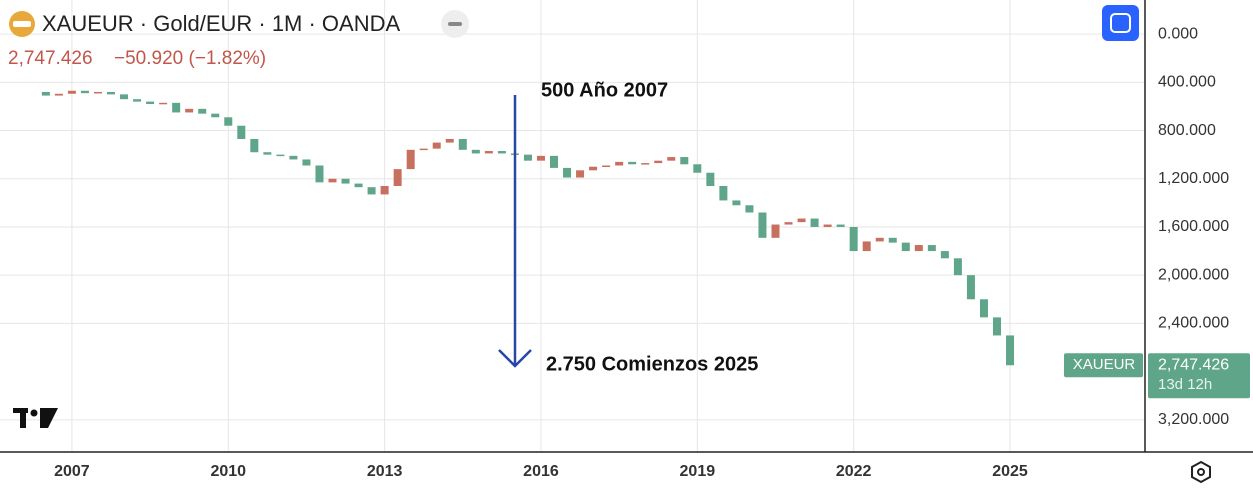 The image size is (1253, 498). Describe the element at coordinates (190, 58) in the screenshot. I see `price-change: −50.920 (−1.82%)` at that location.